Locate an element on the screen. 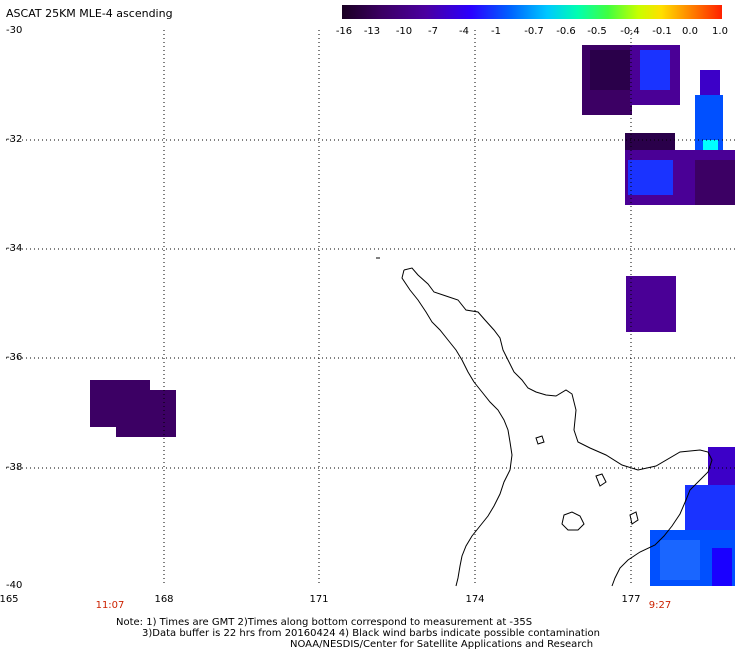 This screenshot has width=740, height=650. lon-label: 171 is located at coordinates (319, 599).